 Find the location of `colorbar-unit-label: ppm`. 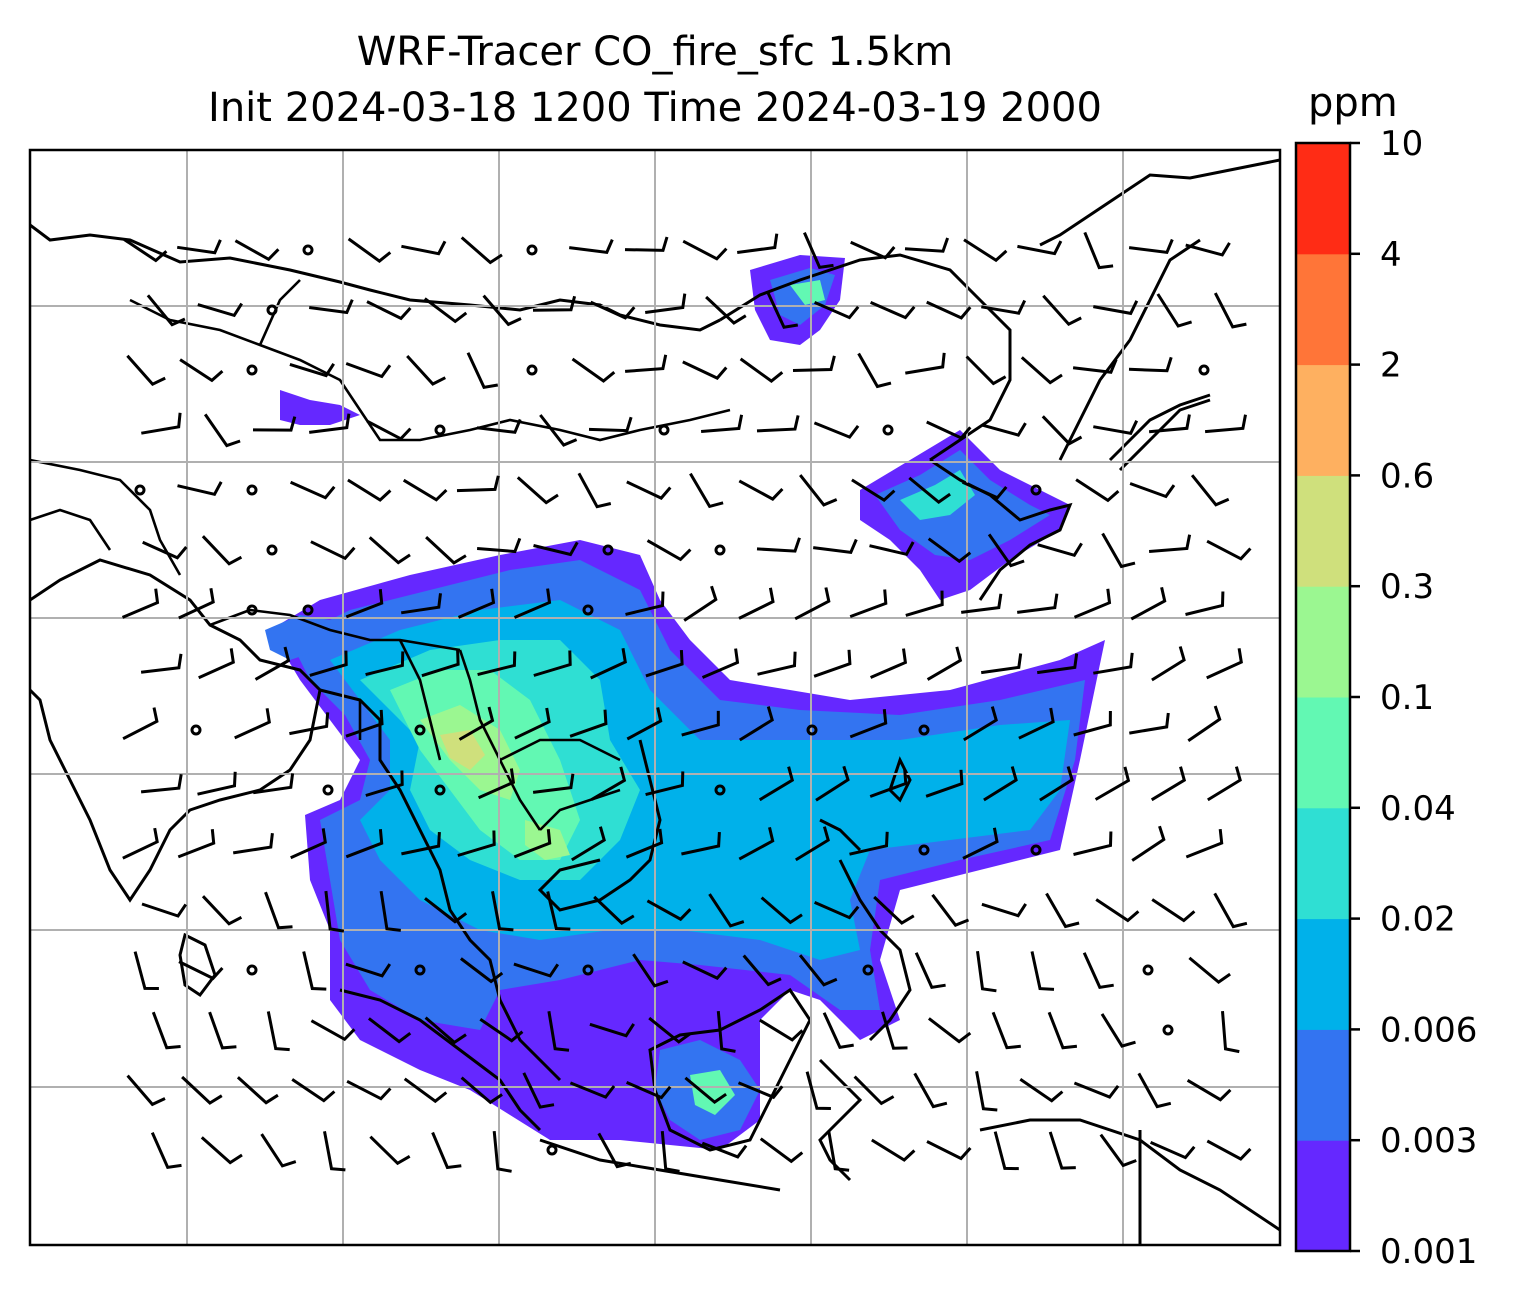

colorbar-unit-label: ppm is located at coordinates (1353, 103).